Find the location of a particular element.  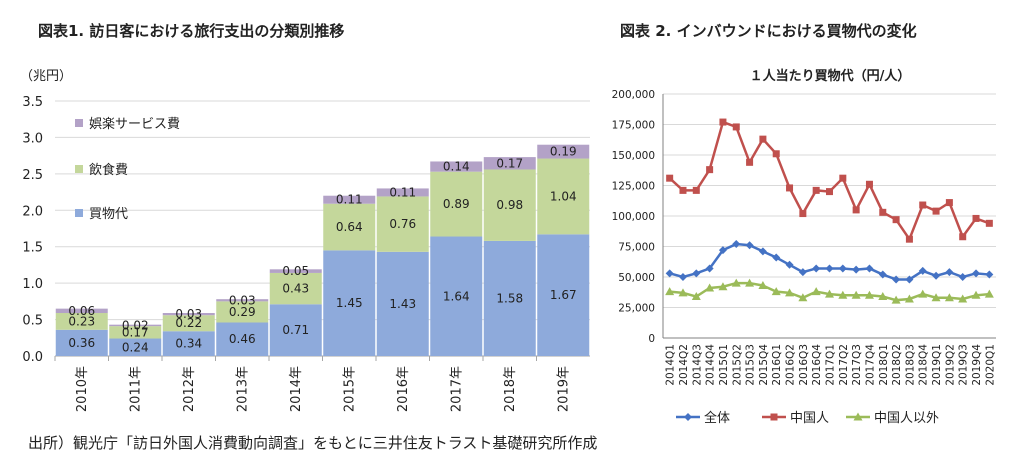

chart-title: １人当たり買物代（円/人） is located at coordinates (830, 76).